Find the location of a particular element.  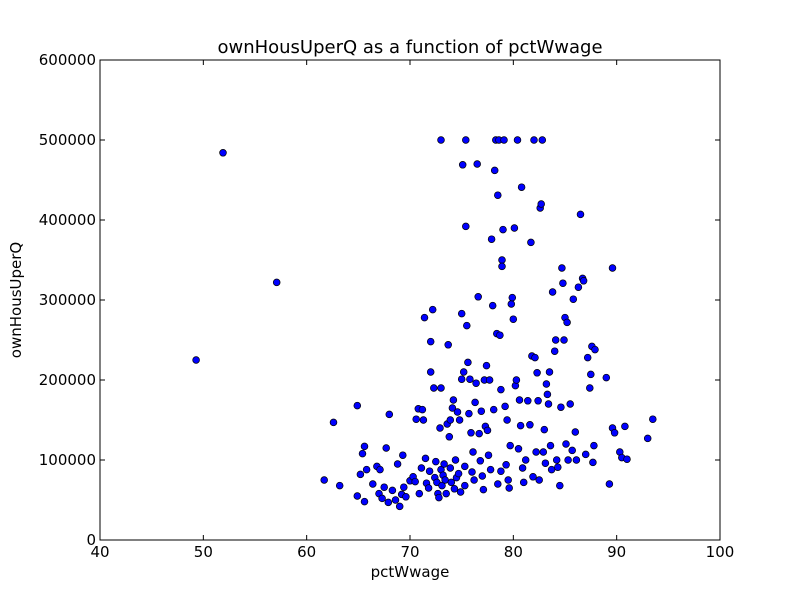

x-axis-label: pctWwage is located at coordinates (410, 572).